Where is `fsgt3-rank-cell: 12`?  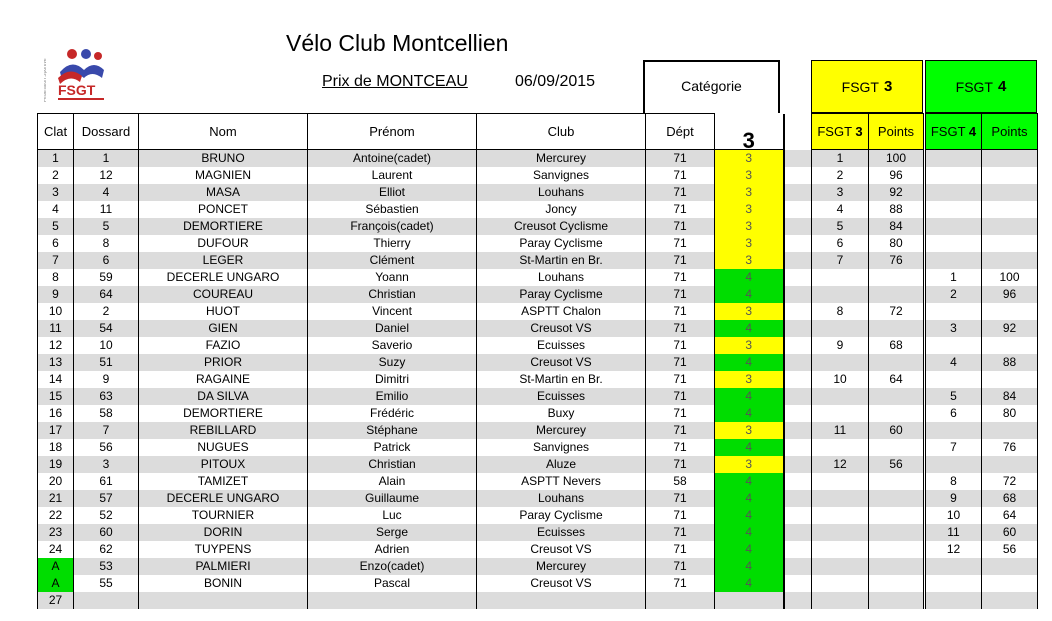 fsgt3-rank-cell: 12 is located at coordinates (840, 464).